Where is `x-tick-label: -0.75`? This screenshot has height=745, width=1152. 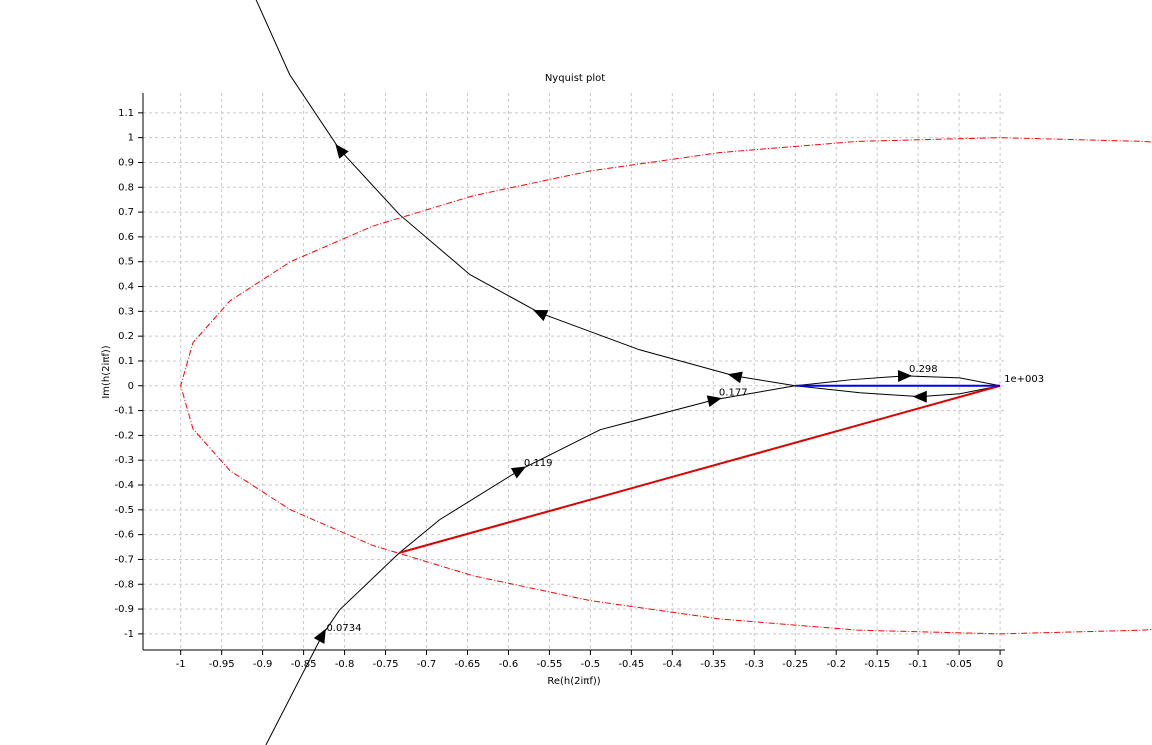
x-tick-label: -0.75 is located at coordinates (386, 664).